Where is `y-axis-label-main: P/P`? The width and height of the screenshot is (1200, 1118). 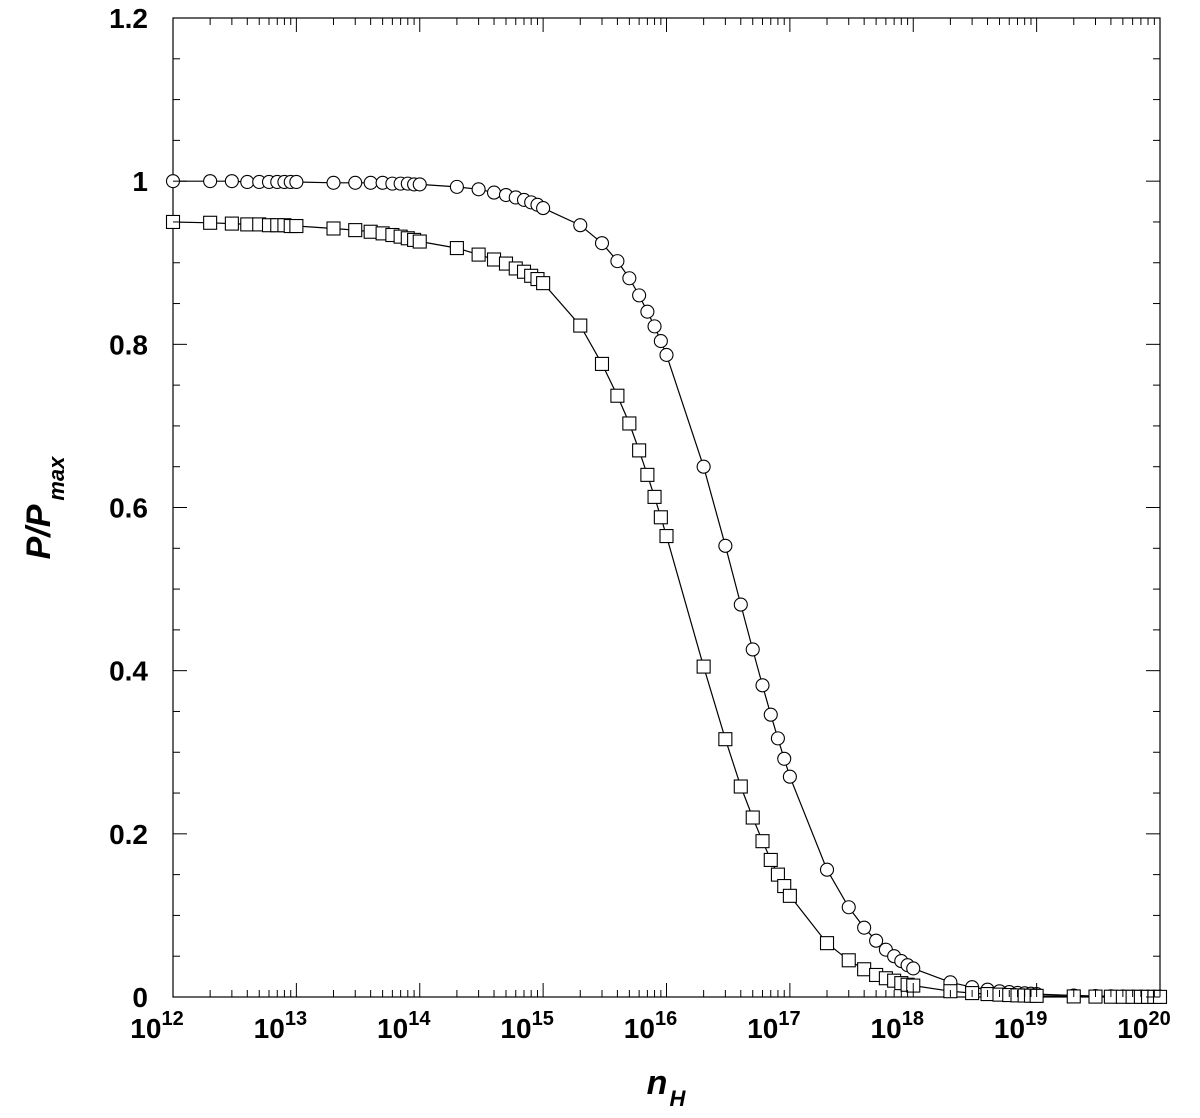
y-axis-label-main: P/P is located at coordinates (39, 531).